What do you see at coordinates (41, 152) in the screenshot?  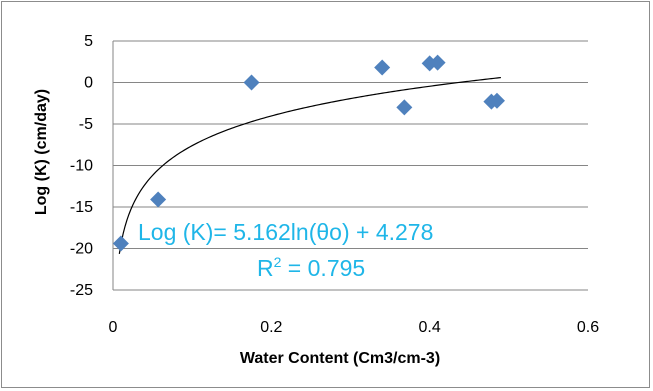 I see `y-axis-title: Log (K) (cm/day)` at bounding box center [41, 152].